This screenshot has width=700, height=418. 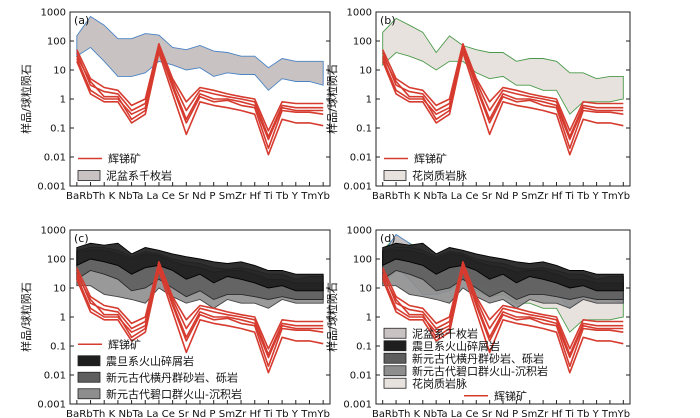 I want to click on panel-tag: (a), so click(x=81, y=20).